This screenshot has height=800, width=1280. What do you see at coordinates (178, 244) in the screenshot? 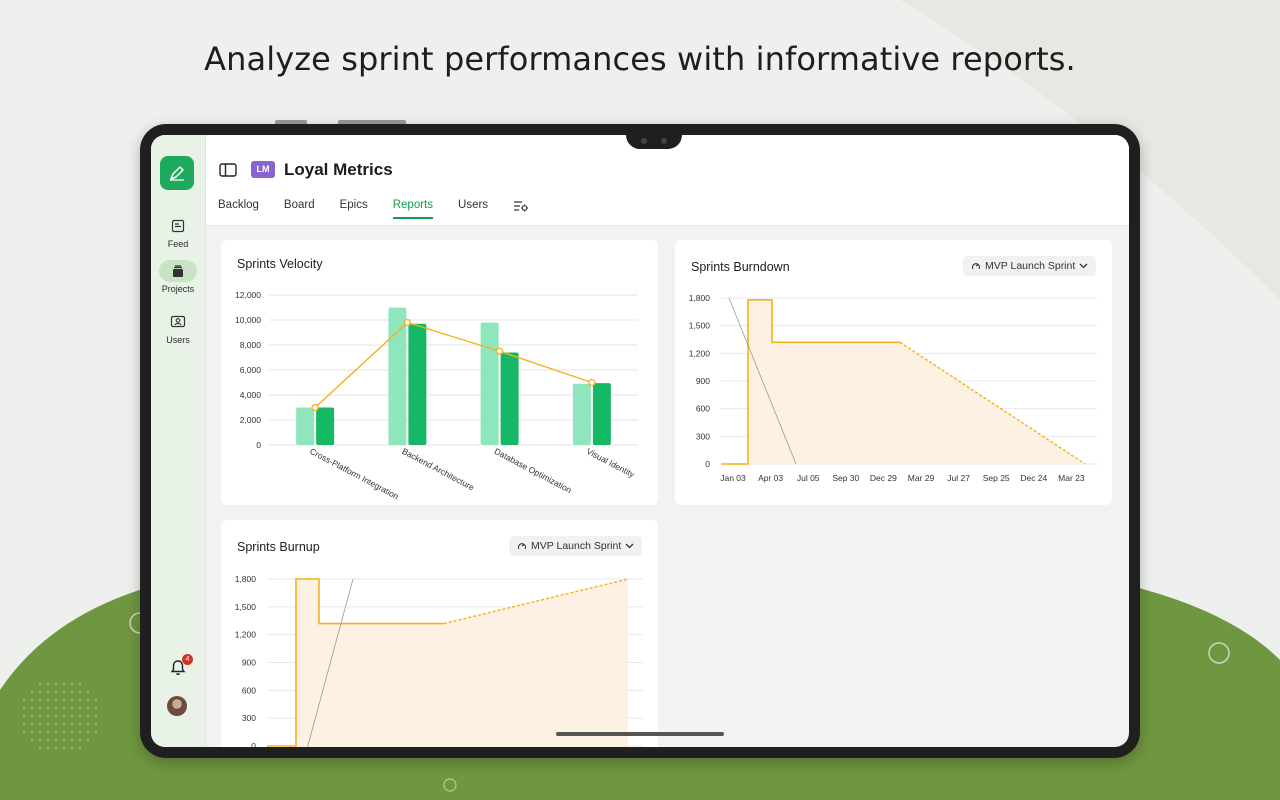
I see `sidebar-item-label: Feed` at bounding box center [178, 244].